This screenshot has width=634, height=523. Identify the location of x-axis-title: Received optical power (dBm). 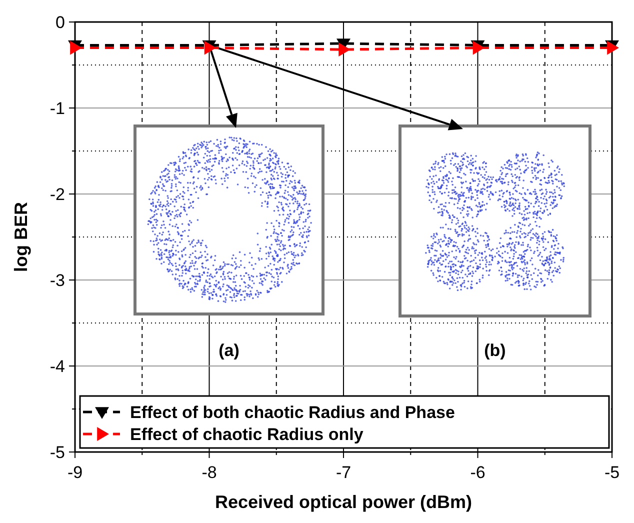
(343, 502).